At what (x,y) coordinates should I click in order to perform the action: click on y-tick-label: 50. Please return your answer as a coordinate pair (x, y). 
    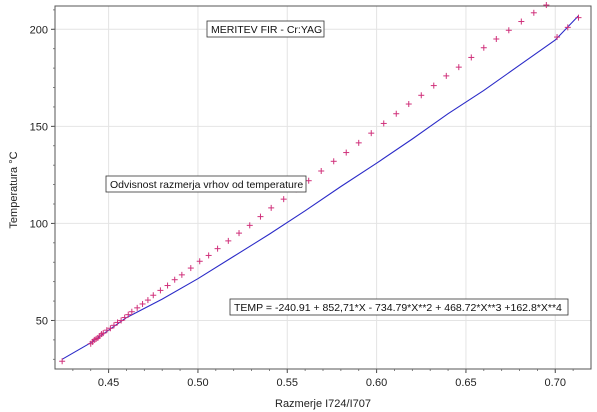
    Looking at the image, I should click on (42, 321).